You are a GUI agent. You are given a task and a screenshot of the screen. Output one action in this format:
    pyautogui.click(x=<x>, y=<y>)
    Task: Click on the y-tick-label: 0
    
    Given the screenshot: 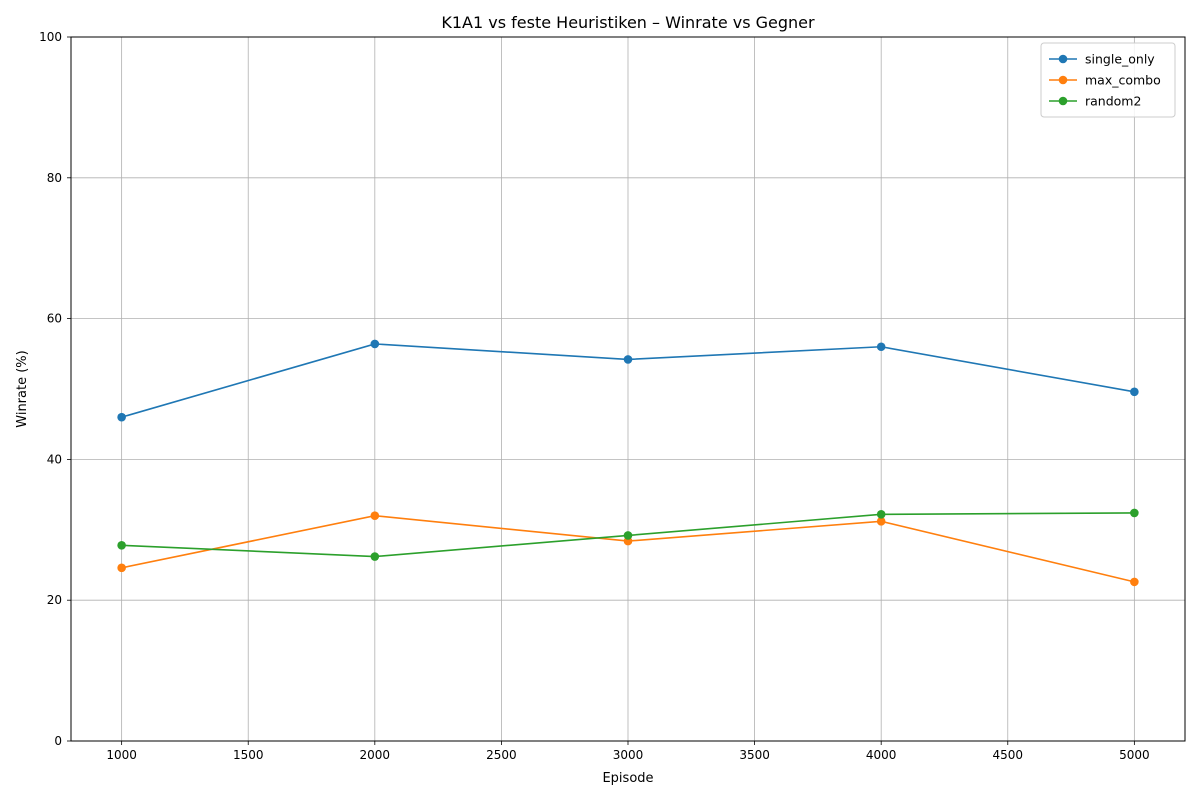 What is the action you would take?
    pyautogui.click(x=58, y=741)
    